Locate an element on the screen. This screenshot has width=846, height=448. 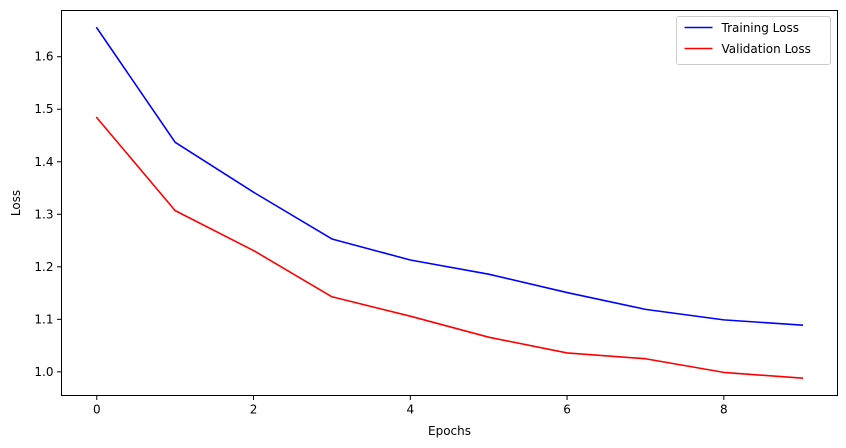
x-tick-label: 8 is located at coordinates (724, 410).